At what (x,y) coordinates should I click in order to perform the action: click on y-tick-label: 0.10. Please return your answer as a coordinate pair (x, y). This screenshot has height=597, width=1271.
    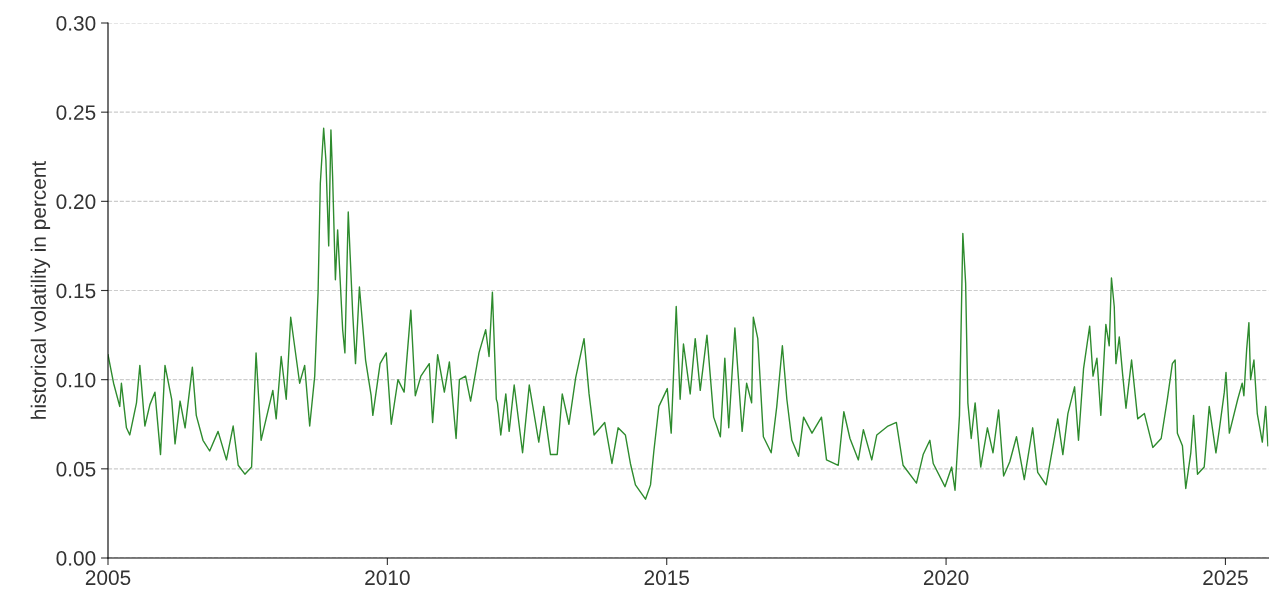
    Looking at the image, I should click on (76, 380).